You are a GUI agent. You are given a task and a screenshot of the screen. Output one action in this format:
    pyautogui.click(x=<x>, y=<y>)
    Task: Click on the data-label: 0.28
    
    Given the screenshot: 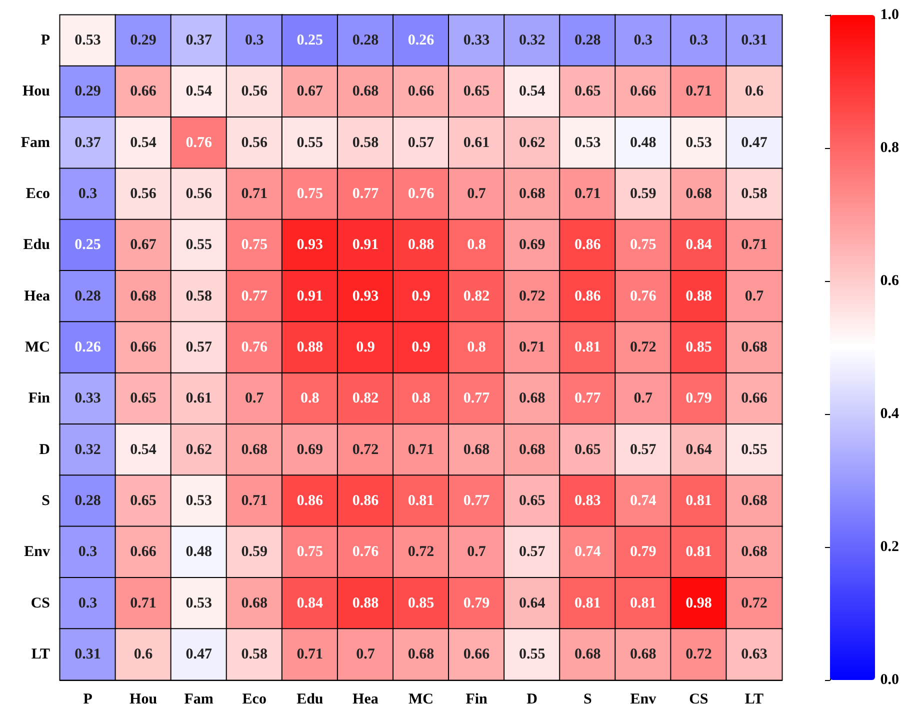 What is the action you would take?
    pyautogui.click(x=87, y=500)
    